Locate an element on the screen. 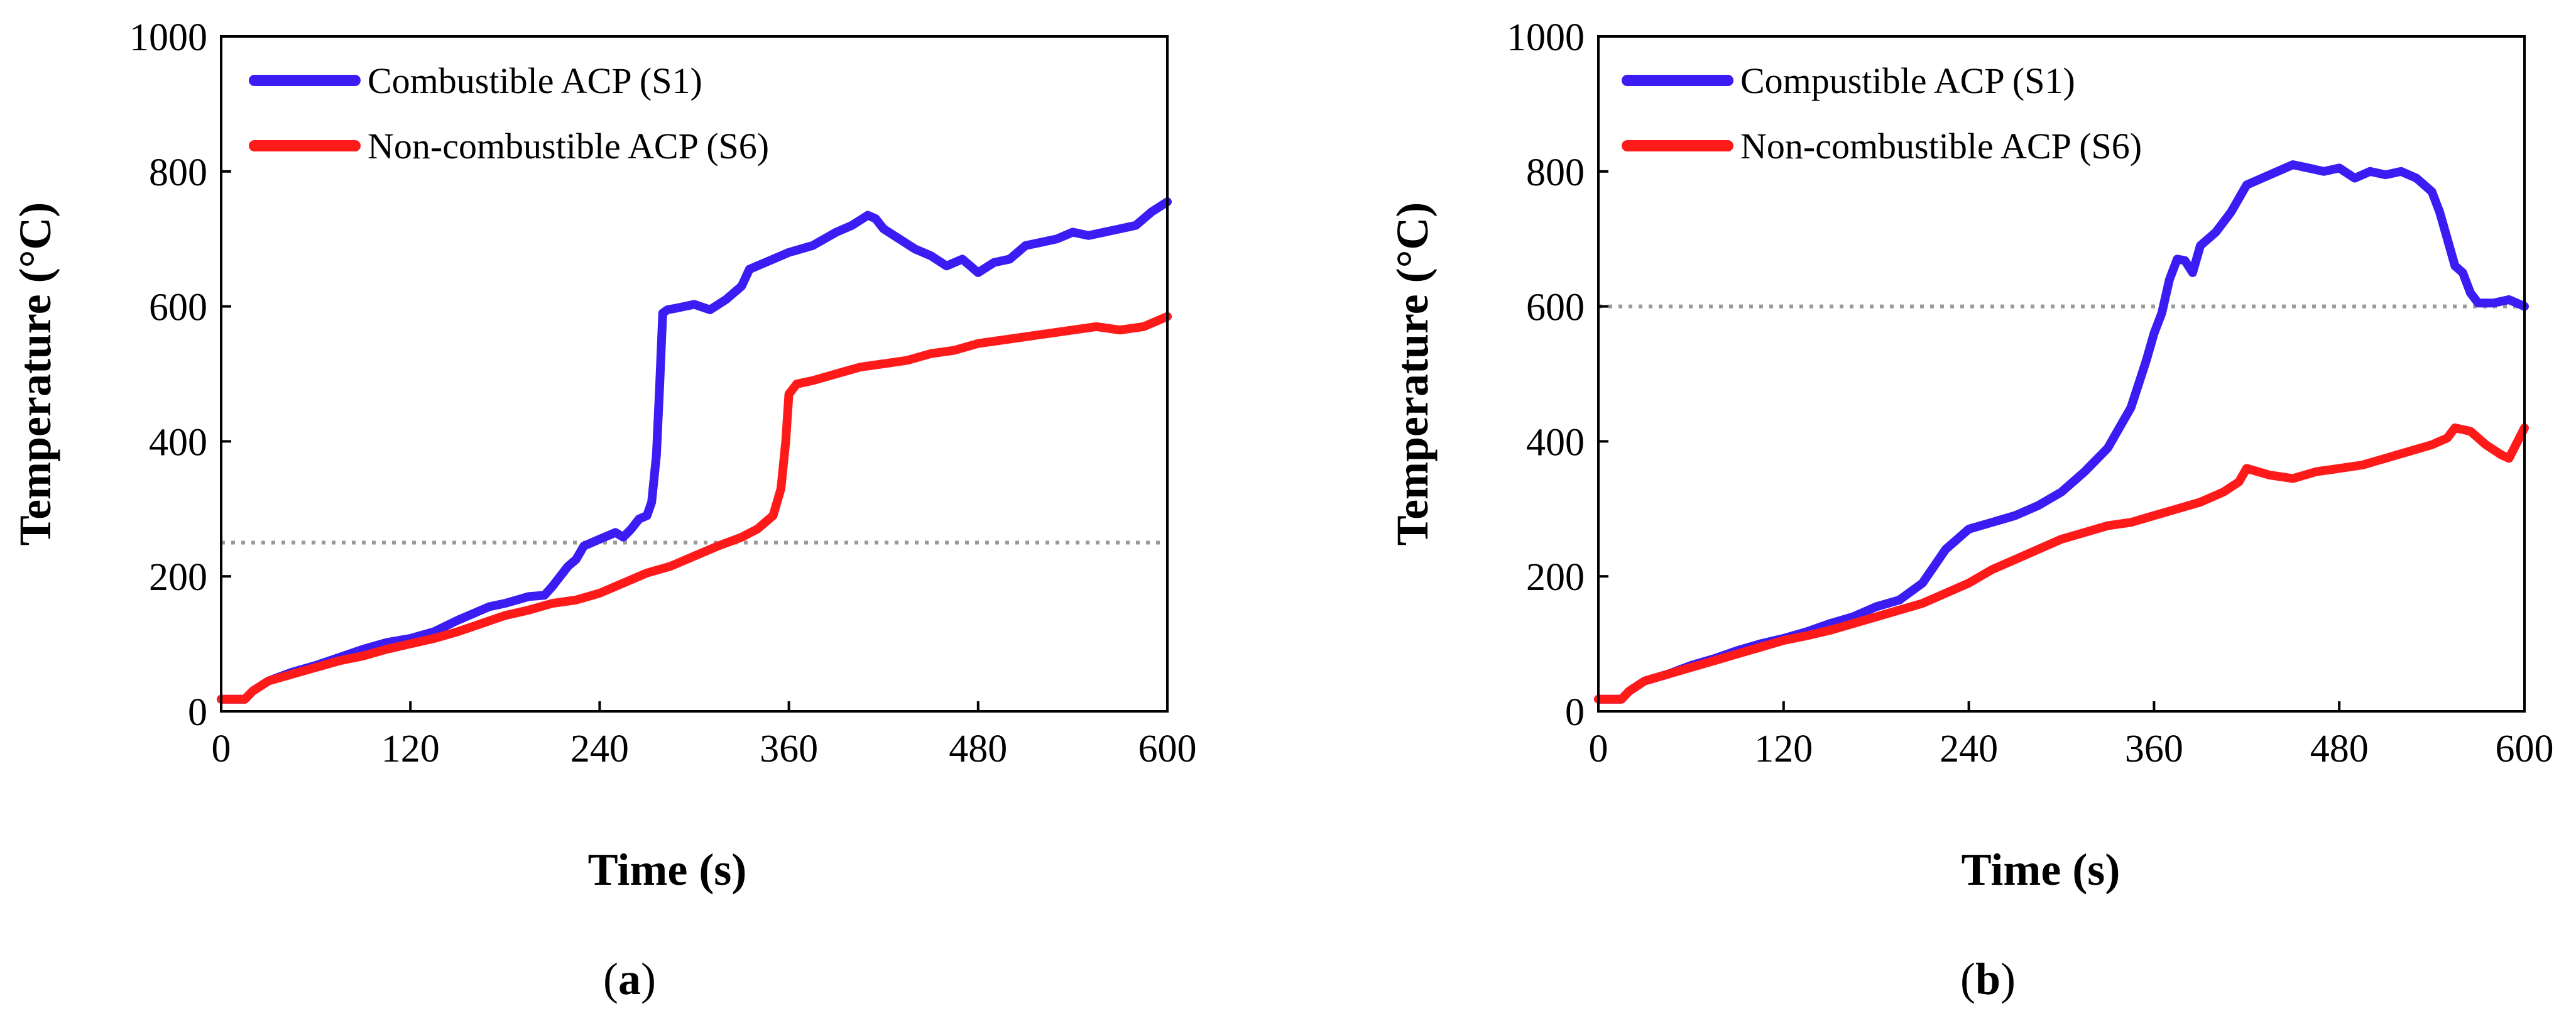  panel-caption-a: (a) is located at coordinates (629, 979).